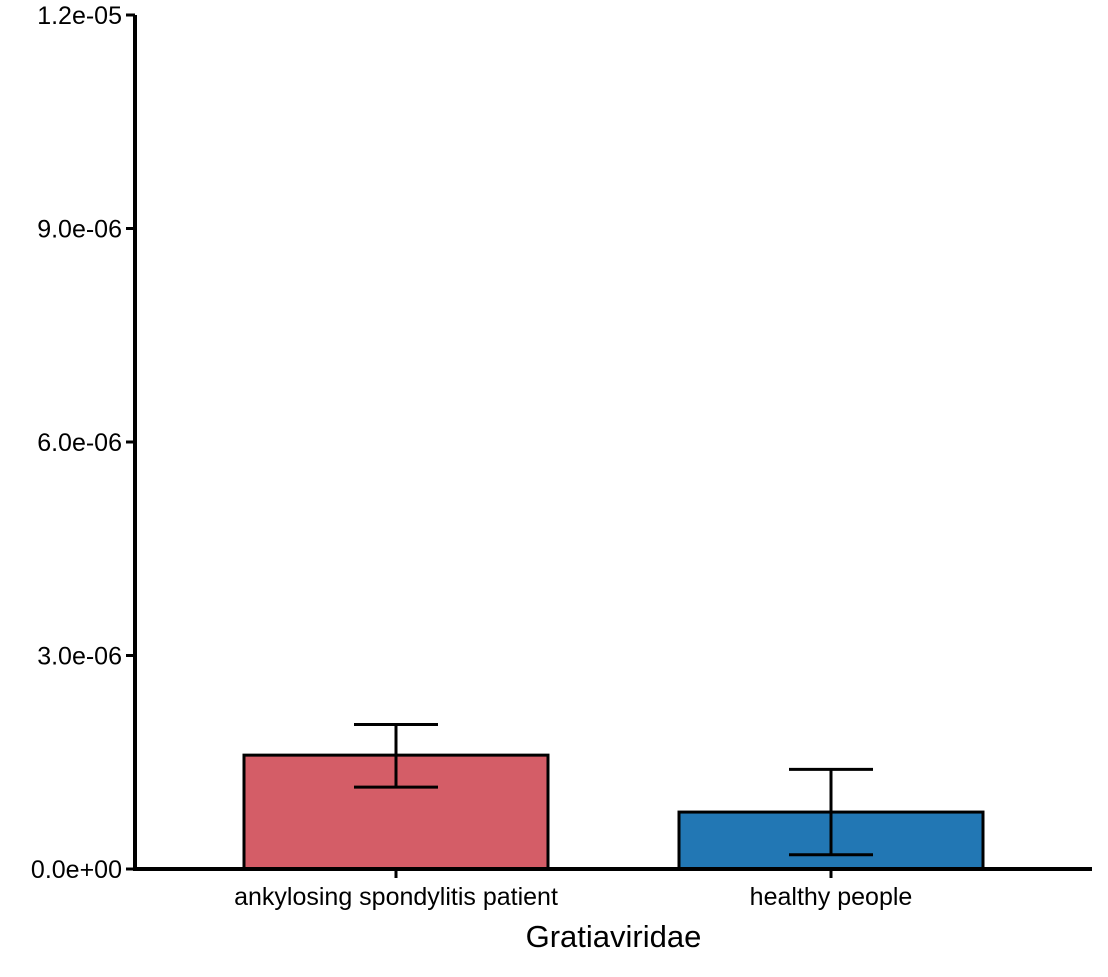 The width and height of the screenshot is (1108, 977). I want to click on bars, so click(613, 812).